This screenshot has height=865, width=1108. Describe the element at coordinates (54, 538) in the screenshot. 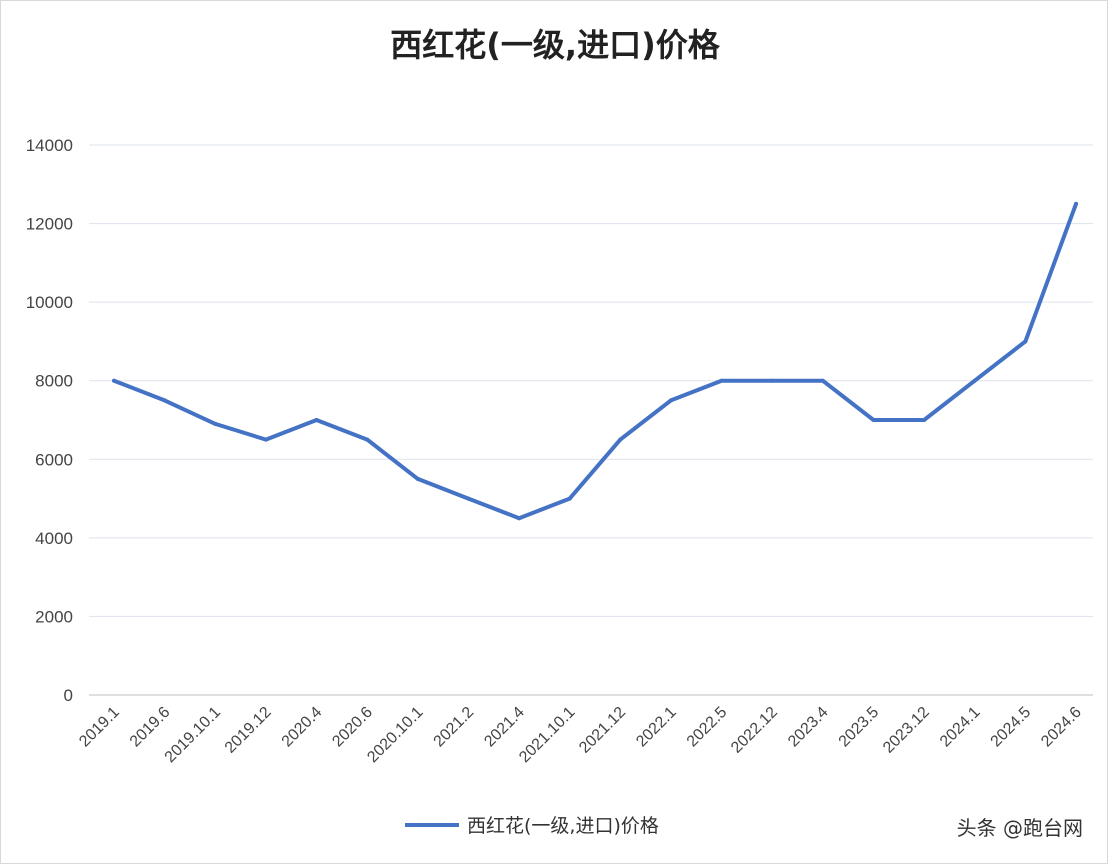

I see `y-tick-label: 4000` at that location.